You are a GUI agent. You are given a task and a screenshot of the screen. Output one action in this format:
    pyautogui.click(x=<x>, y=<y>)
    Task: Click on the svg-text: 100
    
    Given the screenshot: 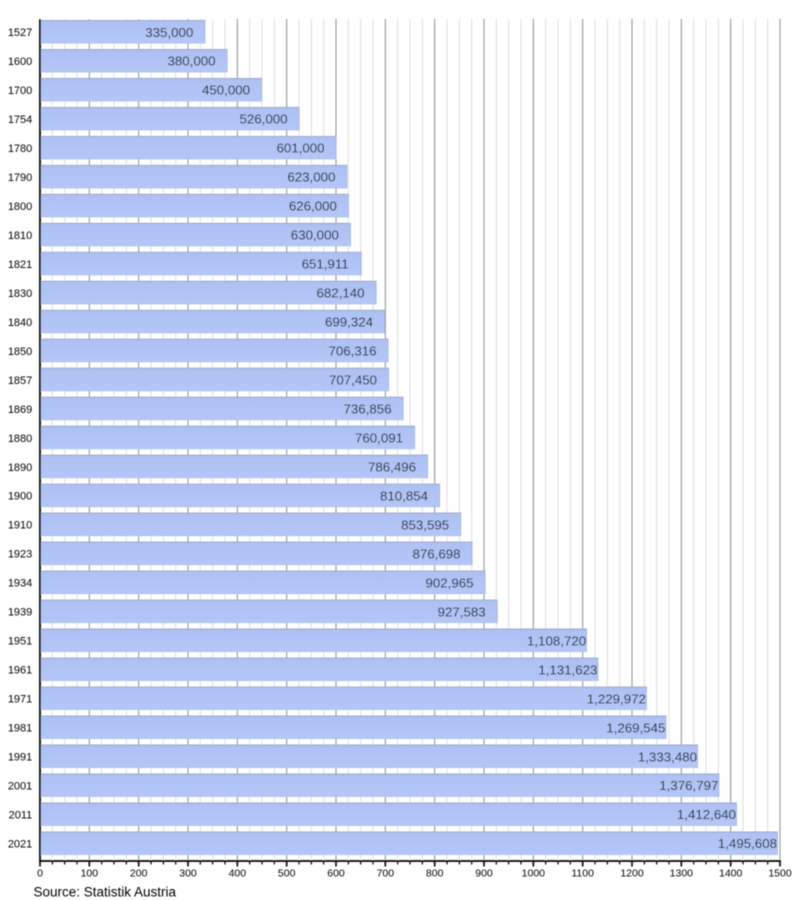 What is the action you would take?
    pyautogui.click(x=90, y=874)
    